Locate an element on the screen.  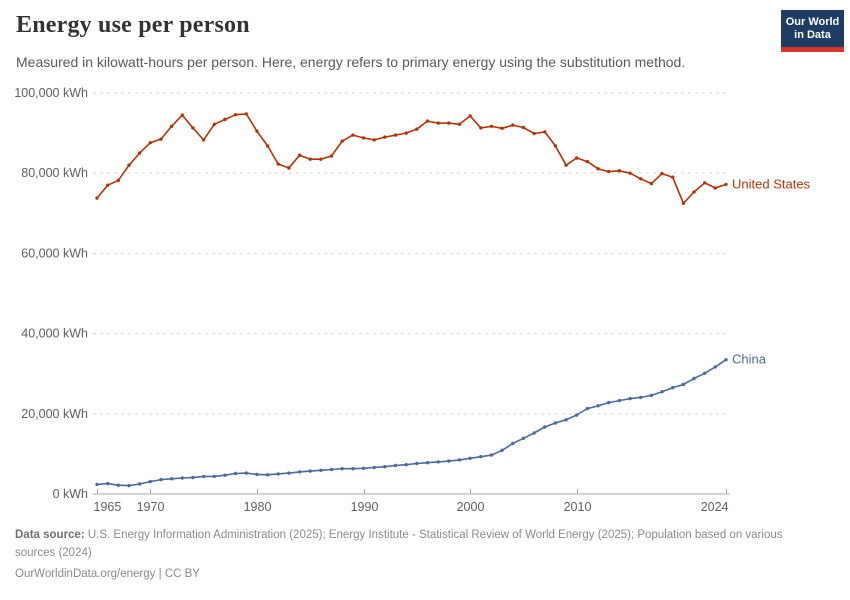
y-axis-label: 100,000 kWh is located at coordinates (51, 93).